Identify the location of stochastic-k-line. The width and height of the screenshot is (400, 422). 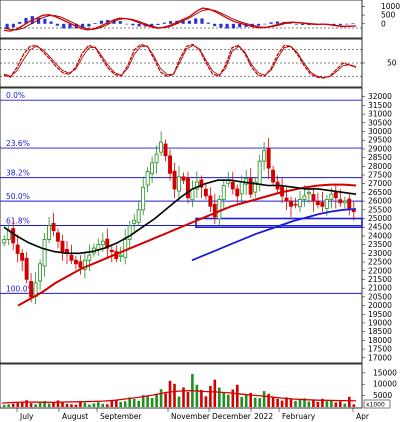
(180, 61).